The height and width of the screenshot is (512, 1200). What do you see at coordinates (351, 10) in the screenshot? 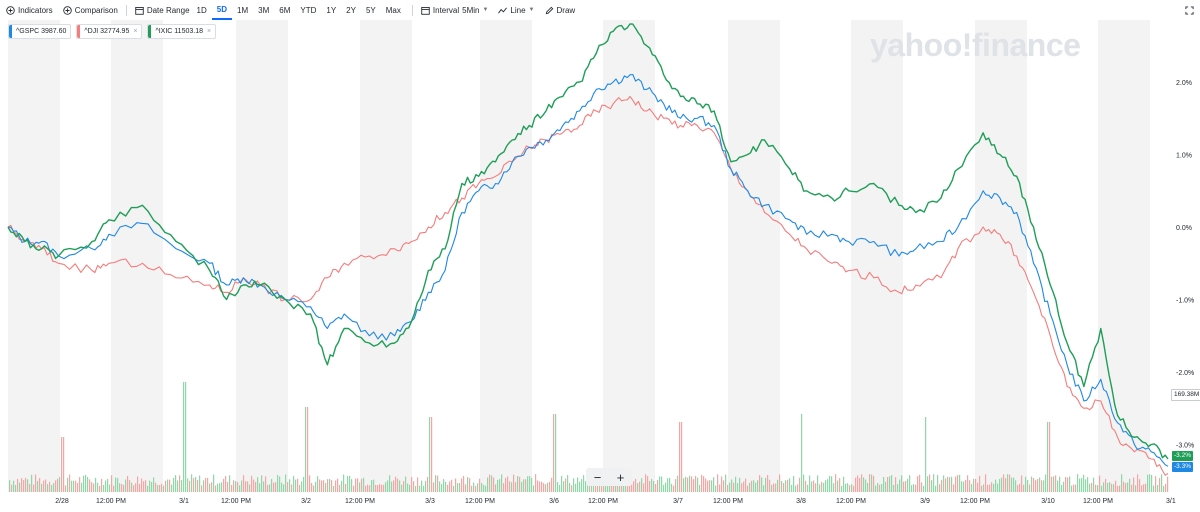
I see `range-button-2y: 2Y` at bounding box center [351, 10].